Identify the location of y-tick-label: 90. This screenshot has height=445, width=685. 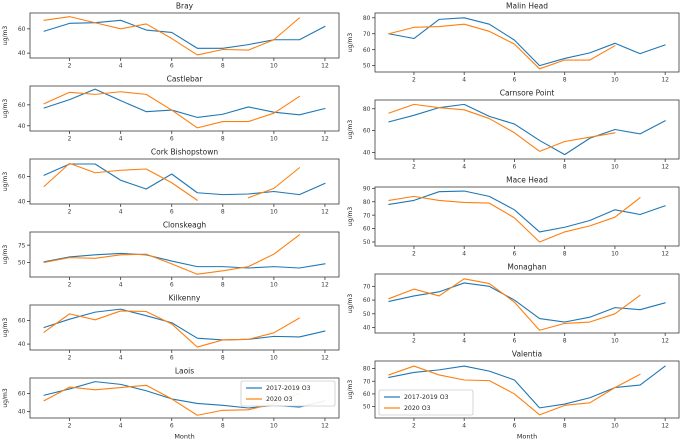
(367, 188).